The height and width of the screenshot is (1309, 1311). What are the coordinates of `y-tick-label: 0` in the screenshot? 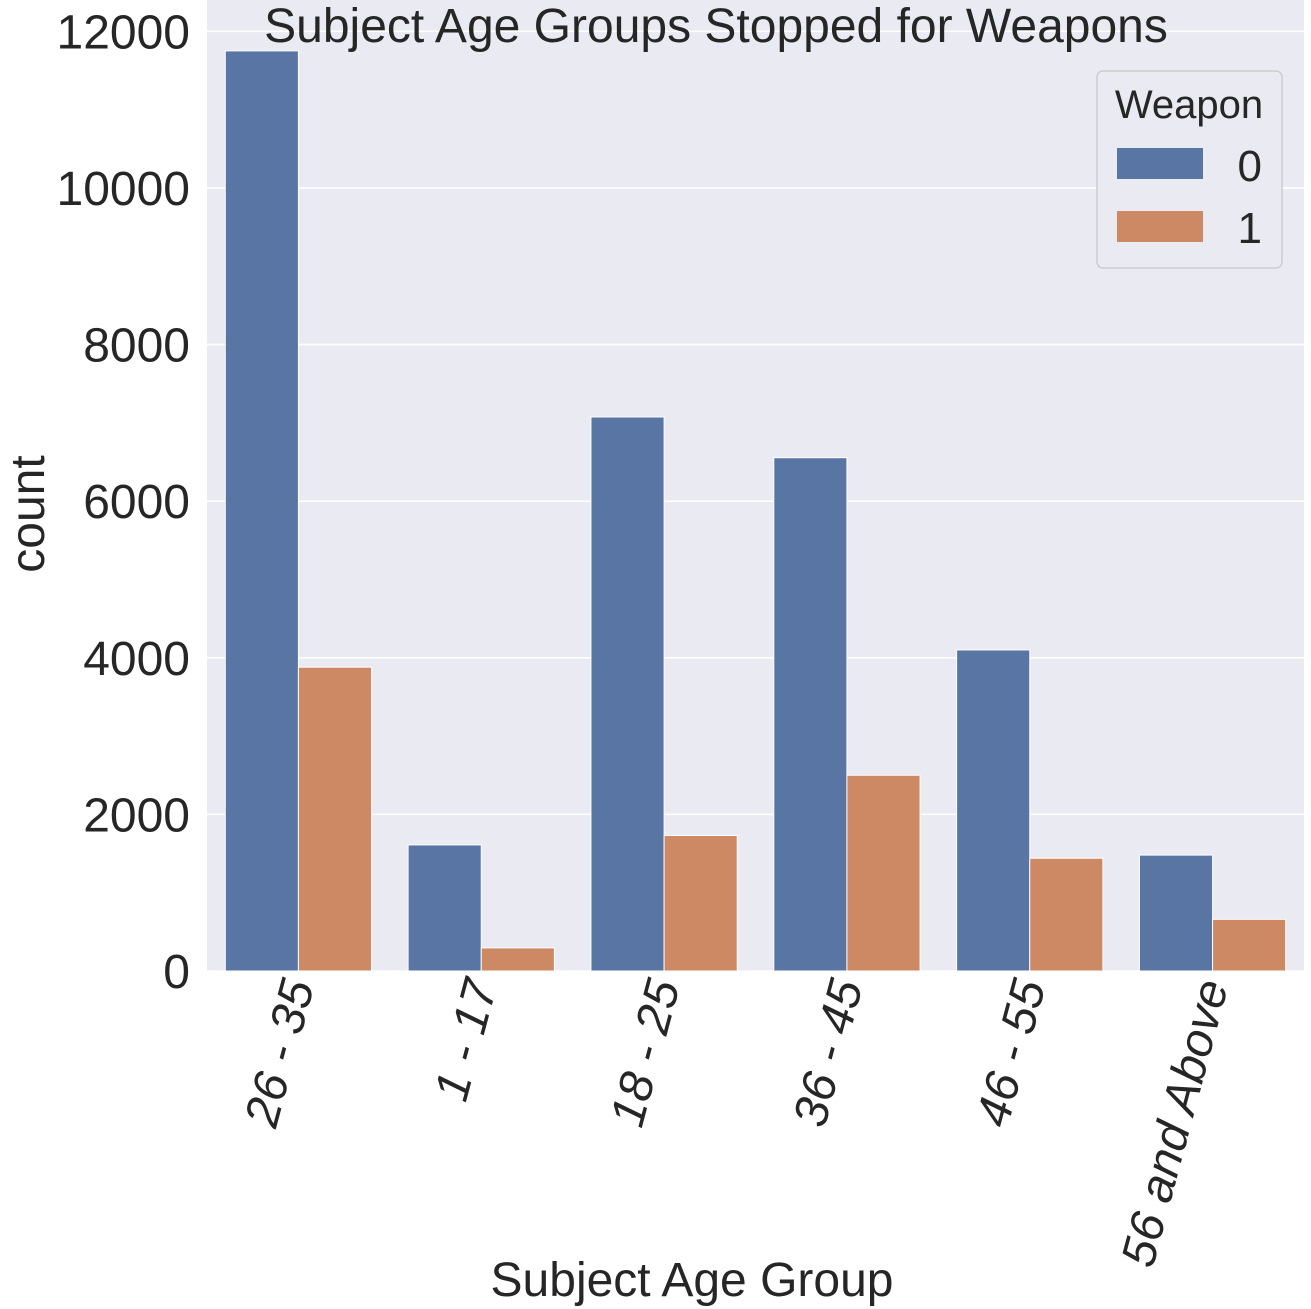 It's located at (176, 972).